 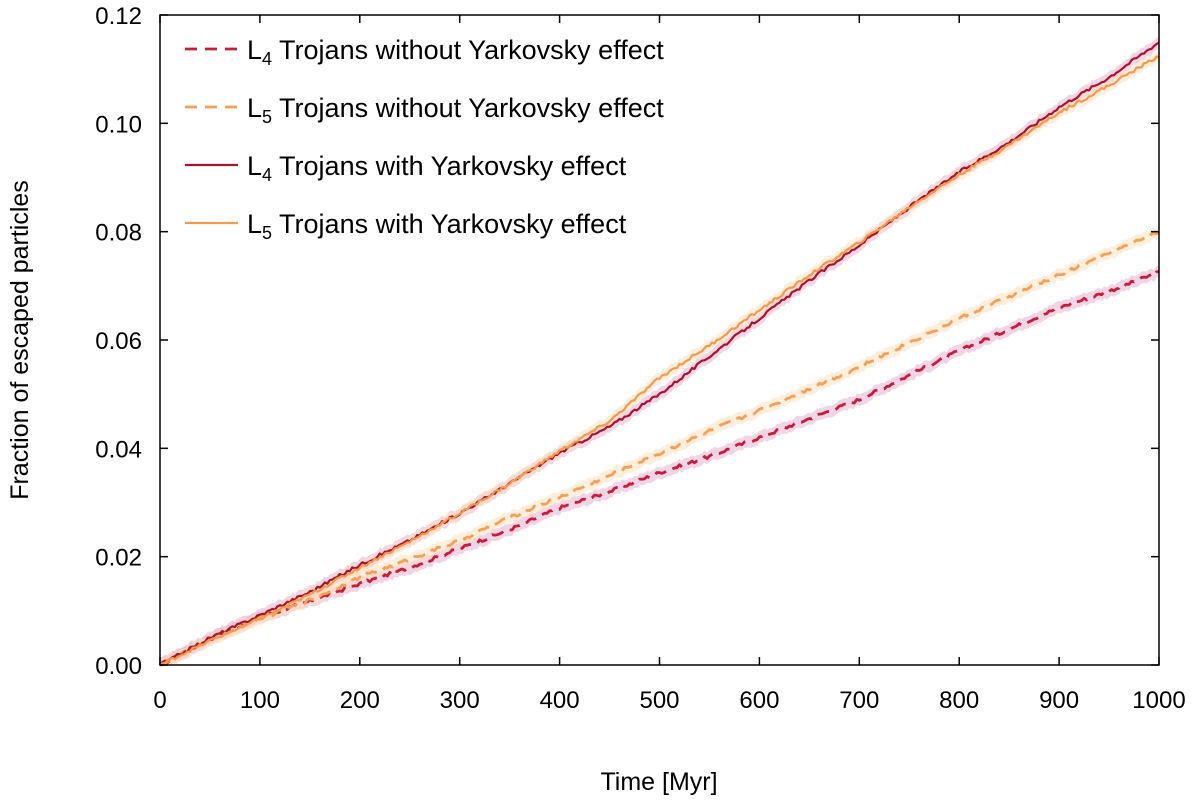 I want to click on x-tick-label: 900, so click(x=1059, y=700).